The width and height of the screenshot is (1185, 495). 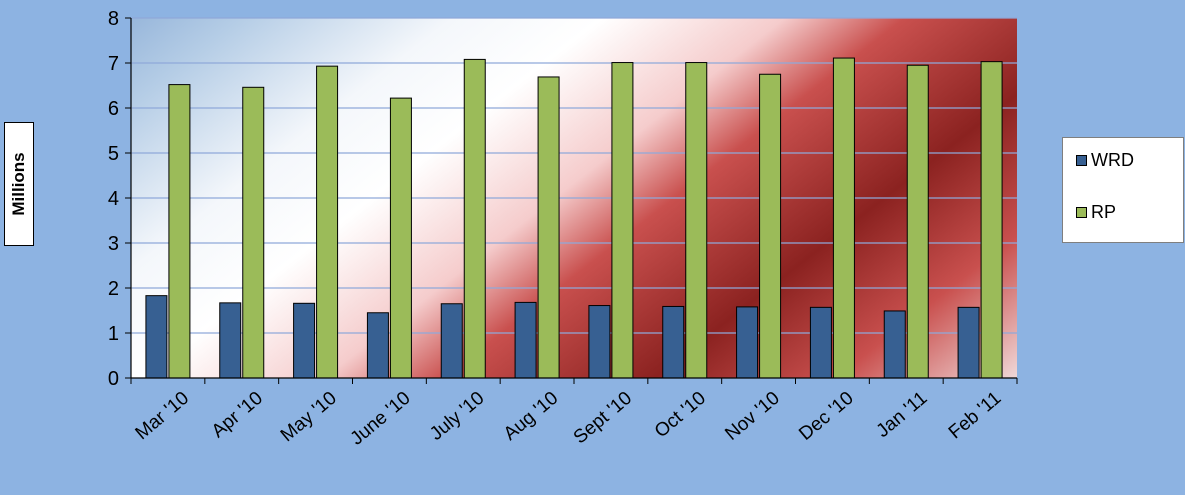 What do you see at coordinates (531, 416) in the screenshot?
I see `x-tick-label: Aug '10` at bounding box center [531, 416].